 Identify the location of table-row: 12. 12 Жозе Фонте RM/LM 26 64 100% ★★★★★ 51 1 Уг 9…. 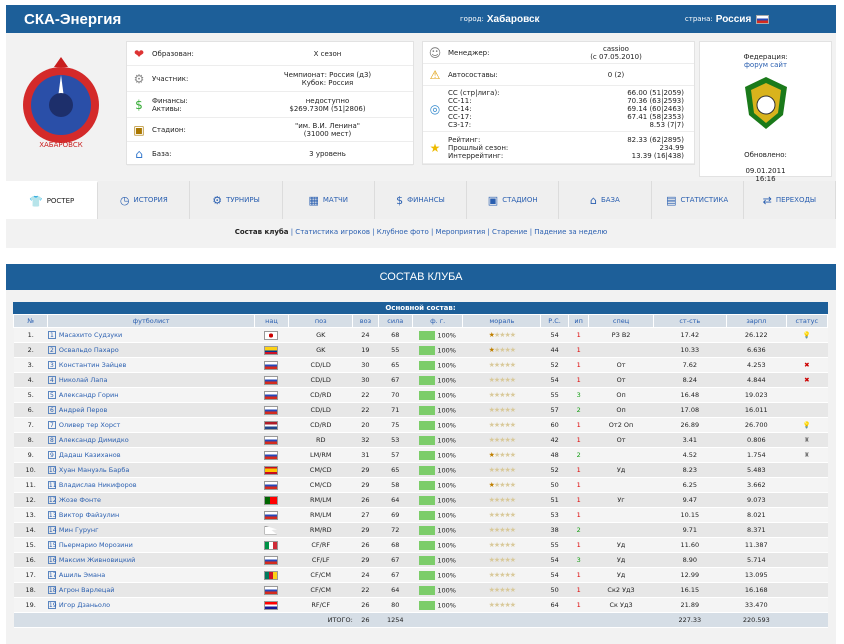
(420, 500).